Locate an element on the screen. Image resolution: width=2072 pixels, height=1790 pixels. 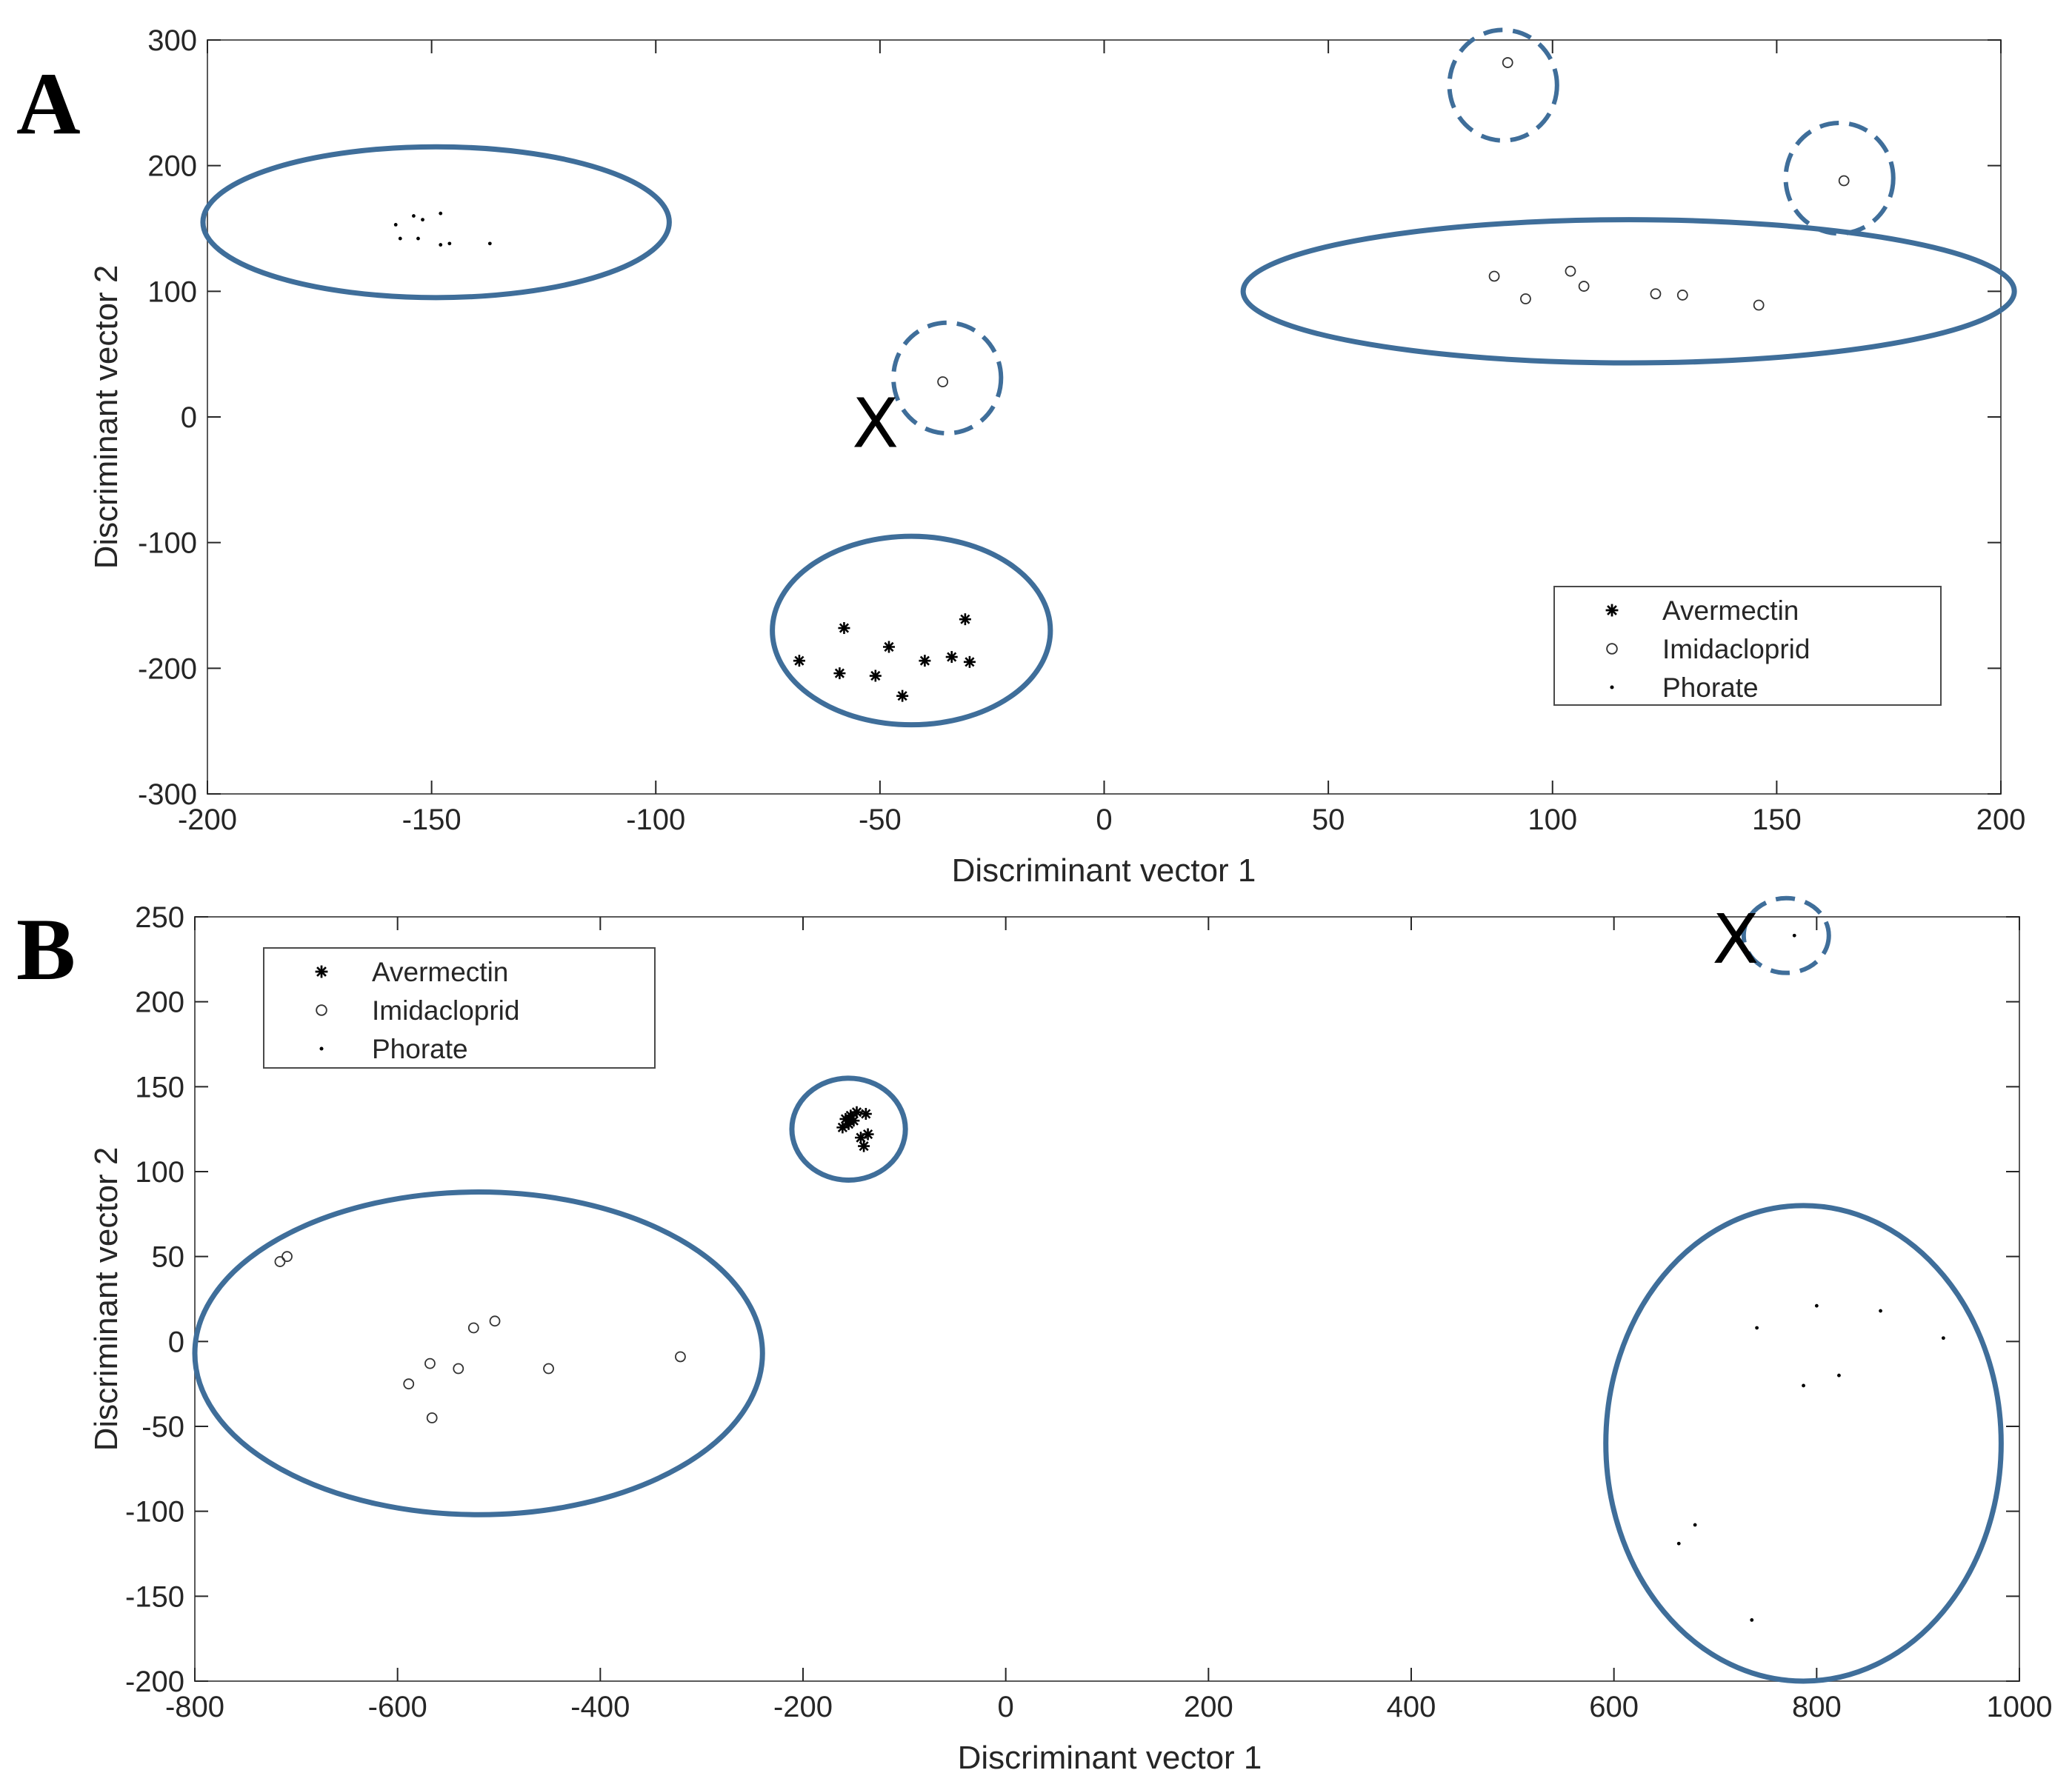
x-tick-label: 100 is located at coordinates (1552, 820).